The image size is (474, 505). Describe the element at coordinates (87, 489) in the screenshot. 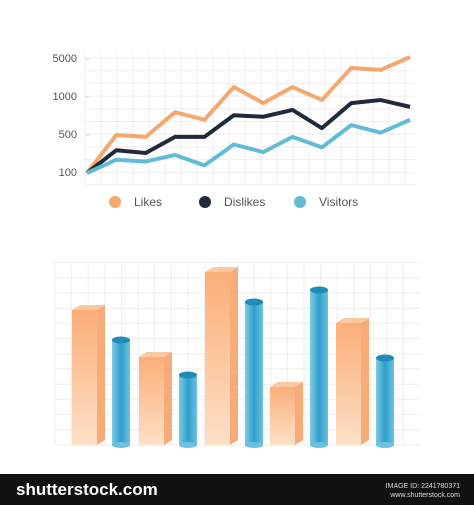

I see `brand: shutterstock.com` at that location.